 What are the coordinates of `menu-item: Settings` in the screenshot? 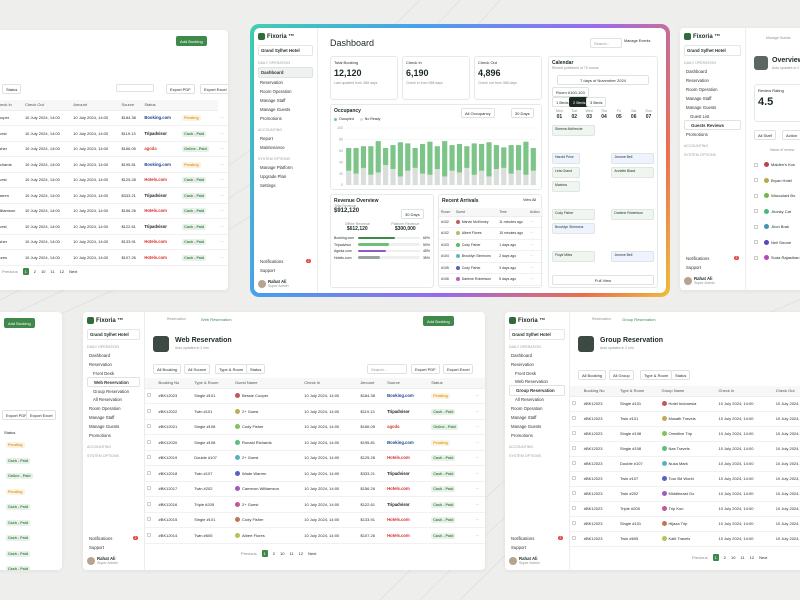 It's located at (268, 185).